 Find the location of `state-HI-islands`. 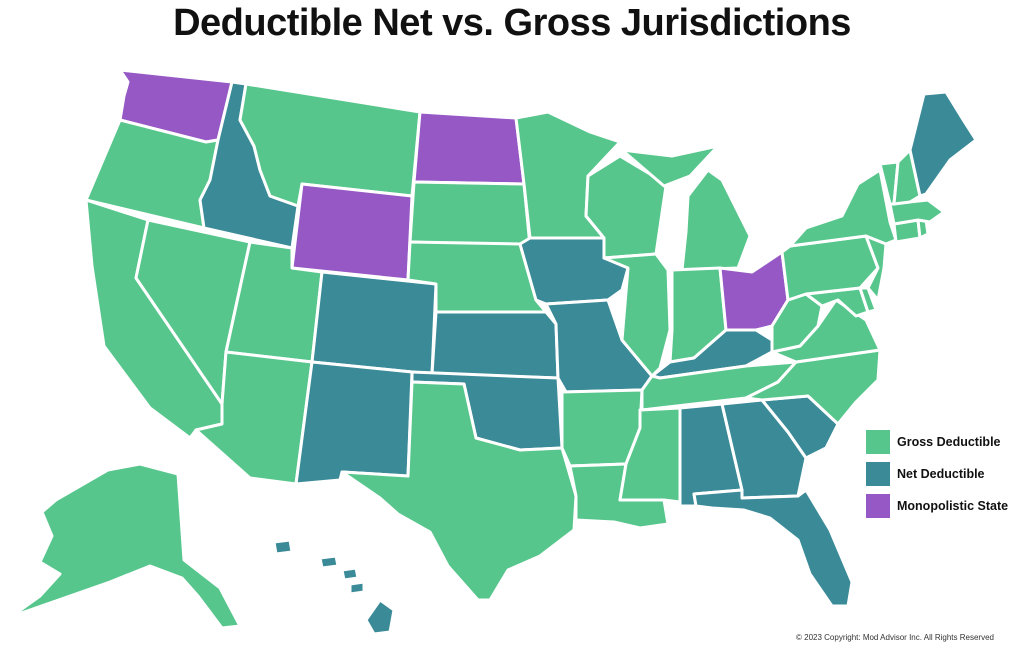

state-HI-islands is located at coordinates (319, 567).